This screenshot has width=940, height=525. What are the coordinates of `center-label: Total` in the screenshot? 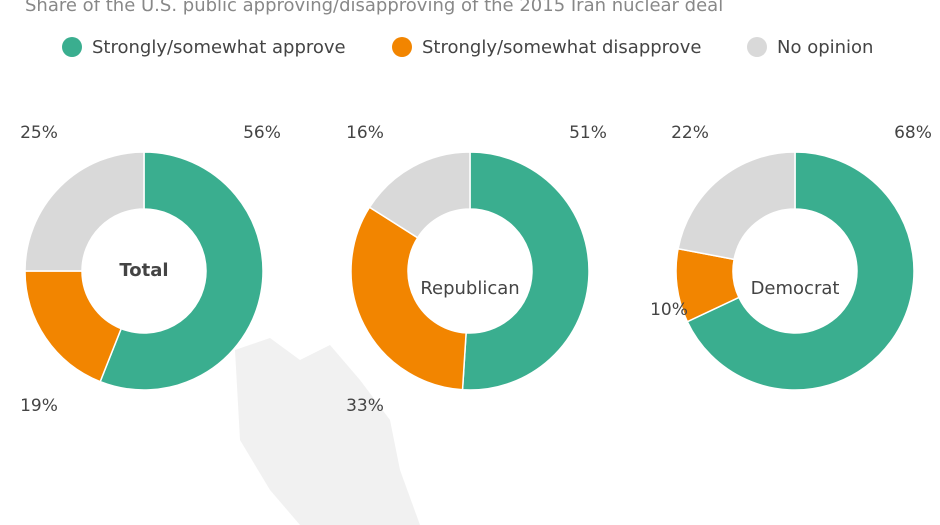 It's located at (143, 270).